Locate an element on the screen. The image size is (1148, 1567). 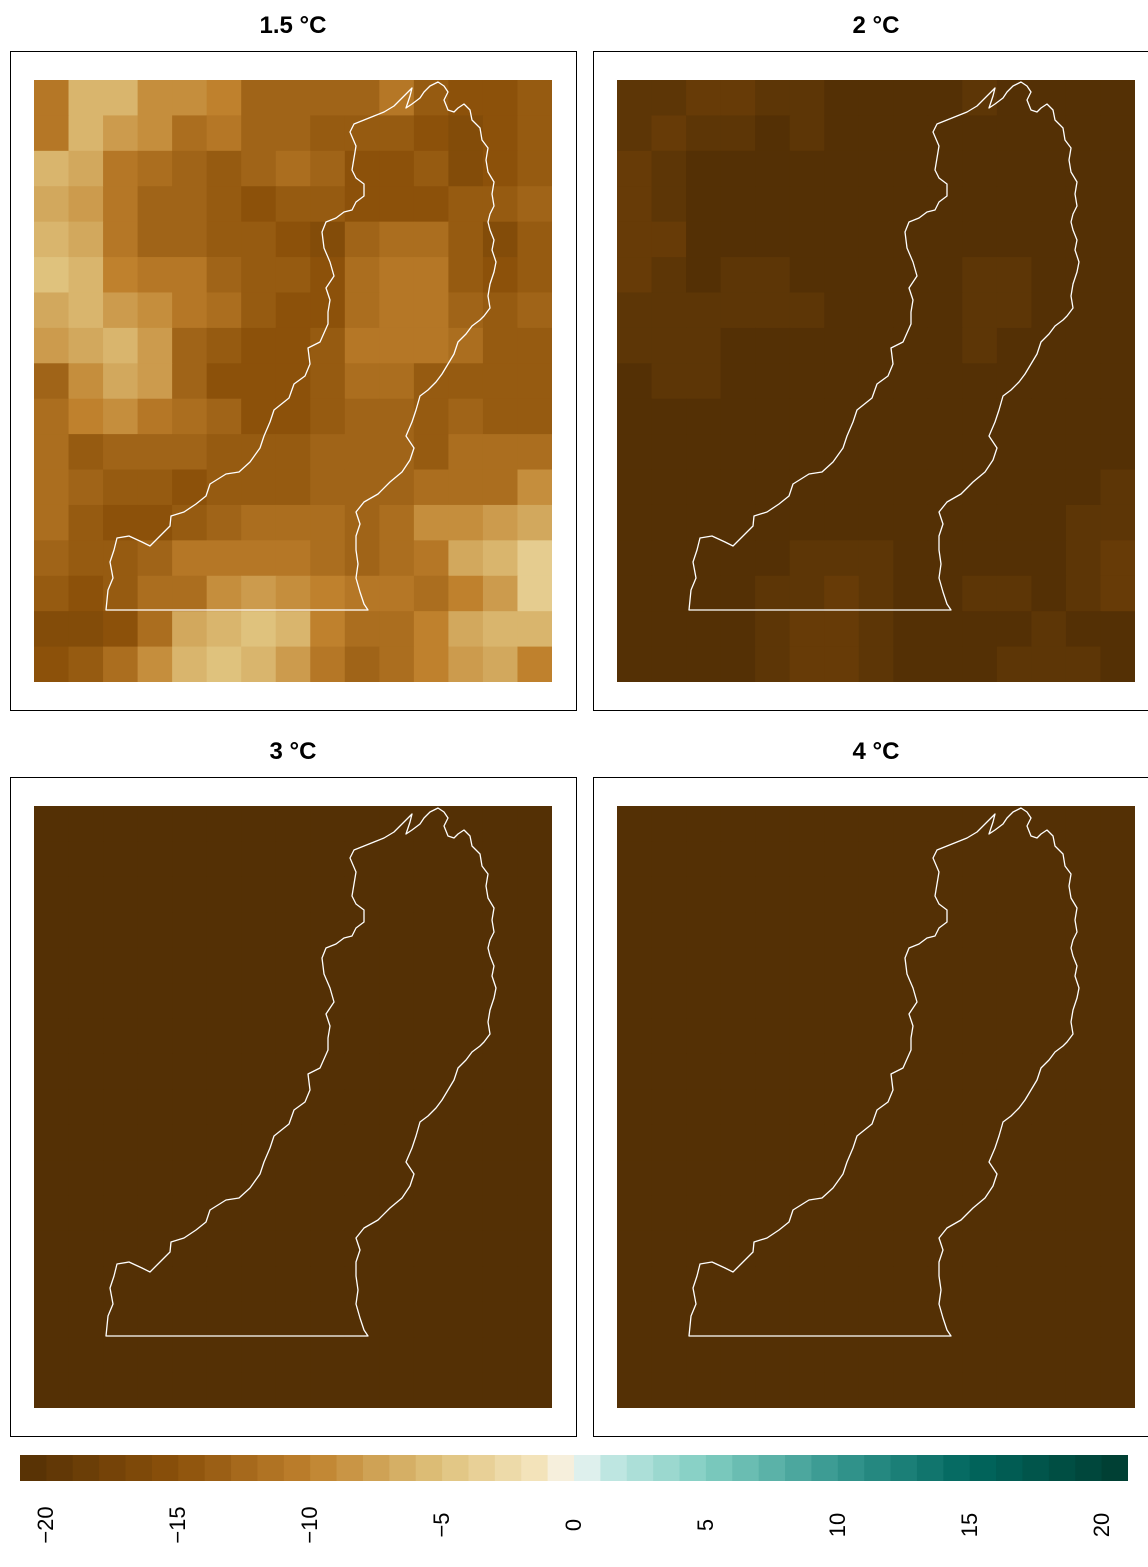
colorbar-tick-label: 20 is located at coordinates (1101, 1525).